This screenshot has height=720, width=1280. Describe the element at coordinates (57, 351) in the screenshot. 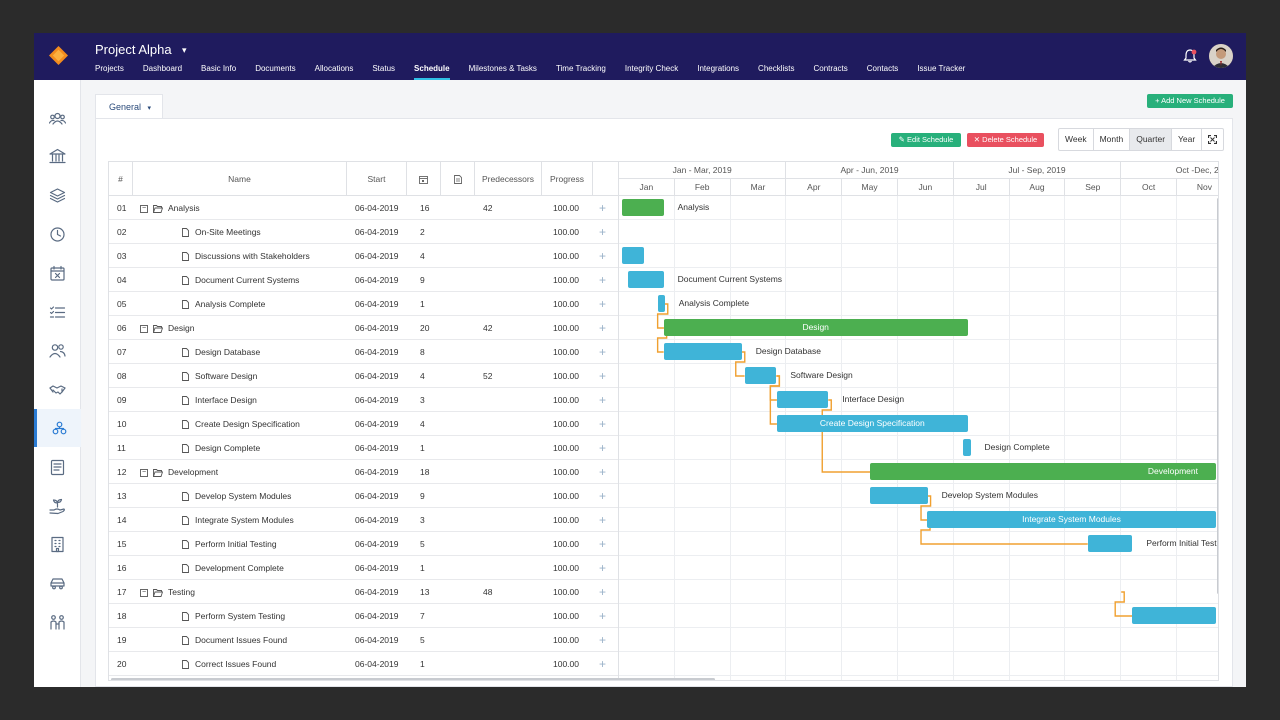

I see `sidebar-item-users` at that location.